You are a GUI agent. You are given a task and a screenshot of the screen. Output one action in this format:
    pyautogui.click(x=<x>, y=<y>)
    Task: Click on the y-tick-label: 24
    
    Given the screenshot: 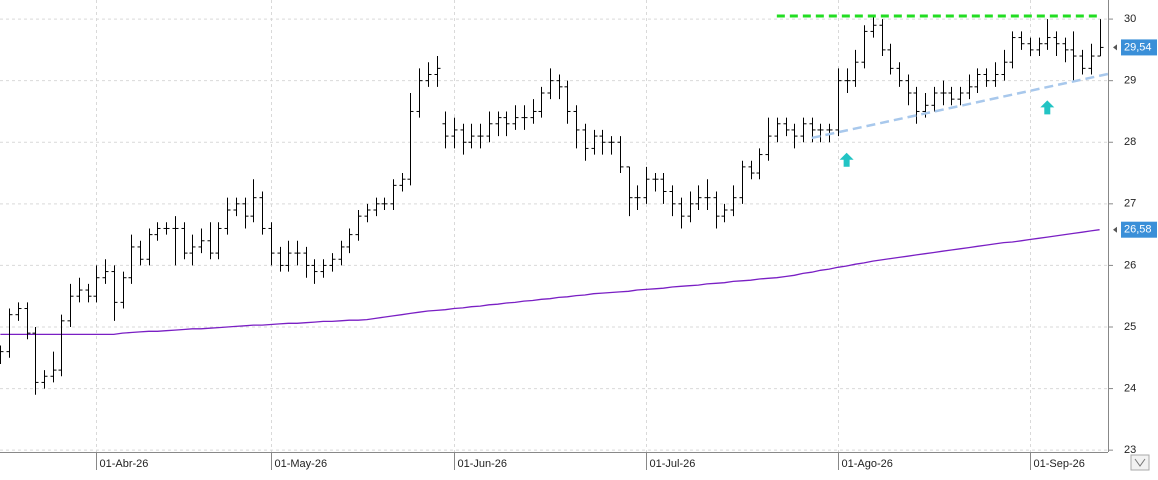 What is the action you would take?
    pyautogui.click(x=1130, y=388)
    